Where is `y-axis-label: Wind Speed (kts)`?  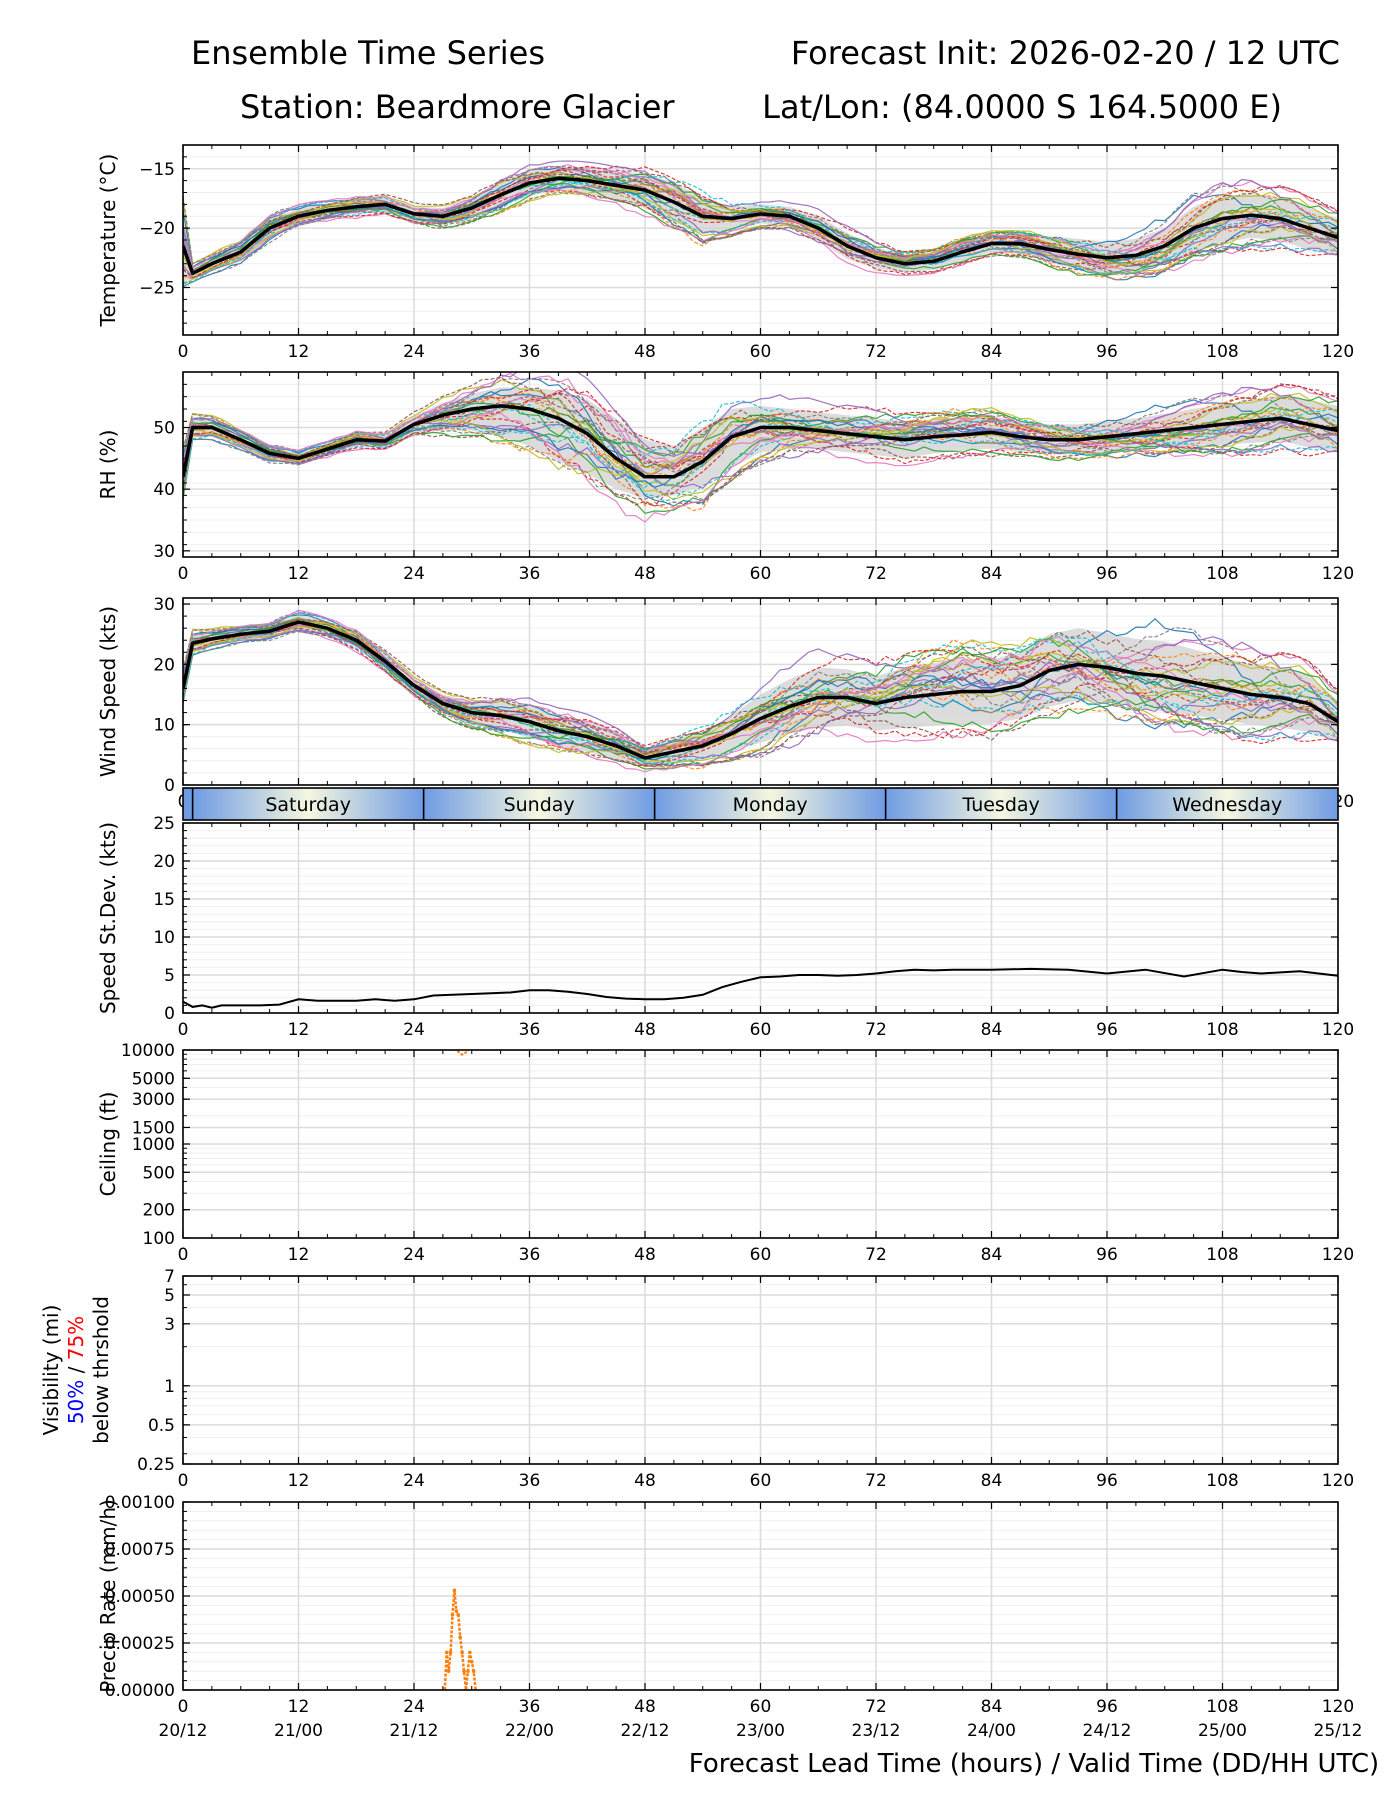 y-axis-label: Wind Speed (kts) is located at coordinates (108, 691).